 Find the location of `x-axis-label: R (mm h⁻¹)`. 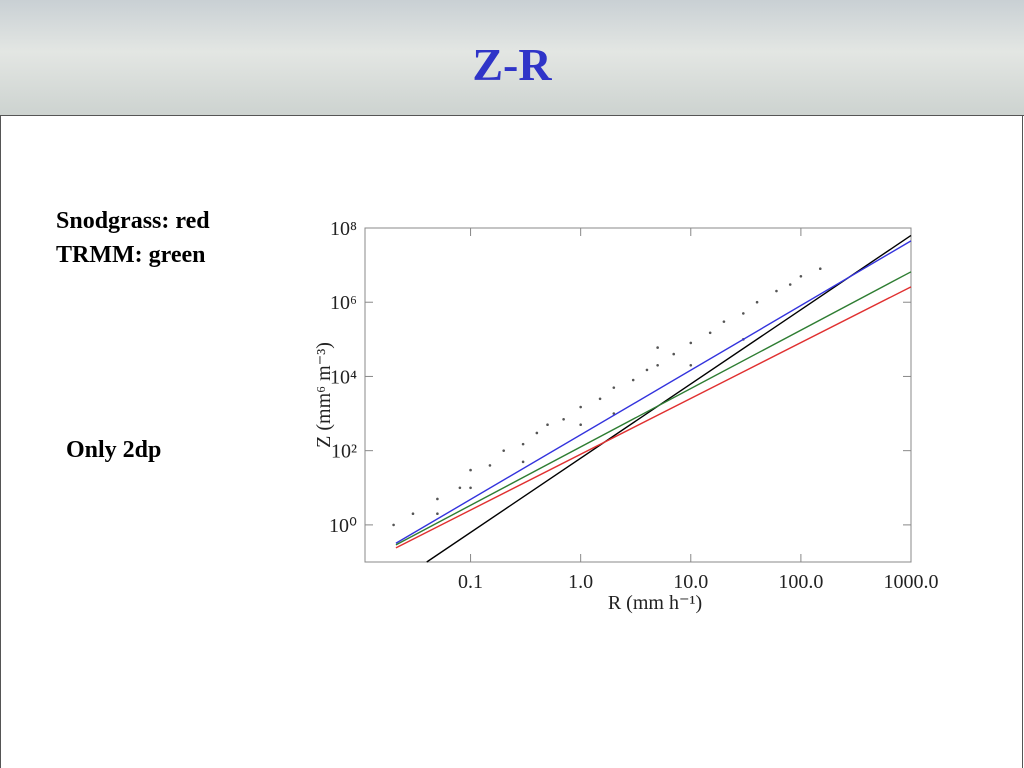

x-axis-label: R (mm h⁻¹) is located at coordinates (655, 603).